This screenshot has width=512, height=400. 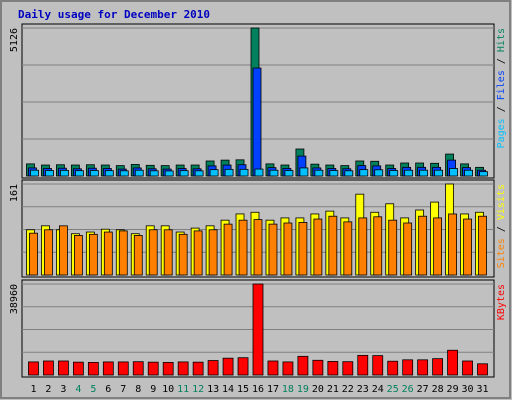 What do you see at coordinates (501, 85) in the screenshot?
I see `legend-entry: Files` at bounding box center [501, 85].